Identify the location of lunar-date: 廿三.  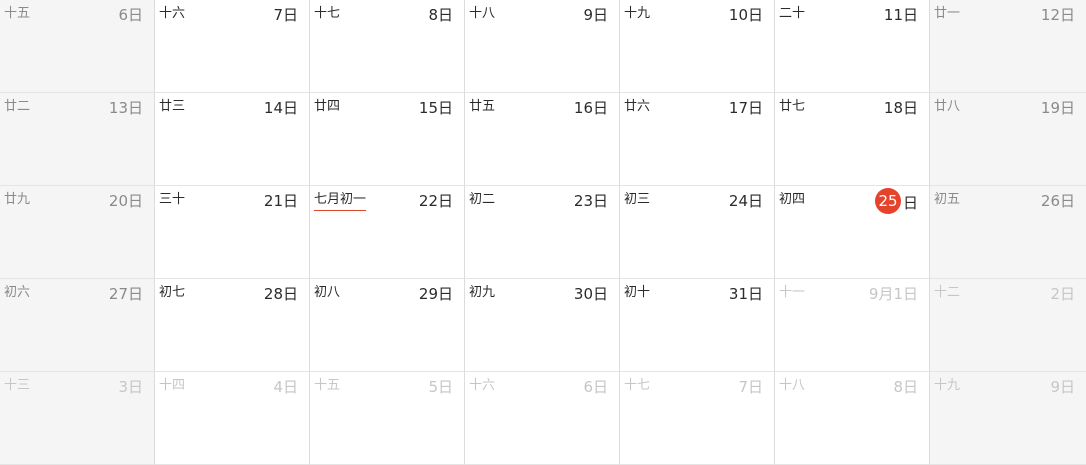
(172, 106).